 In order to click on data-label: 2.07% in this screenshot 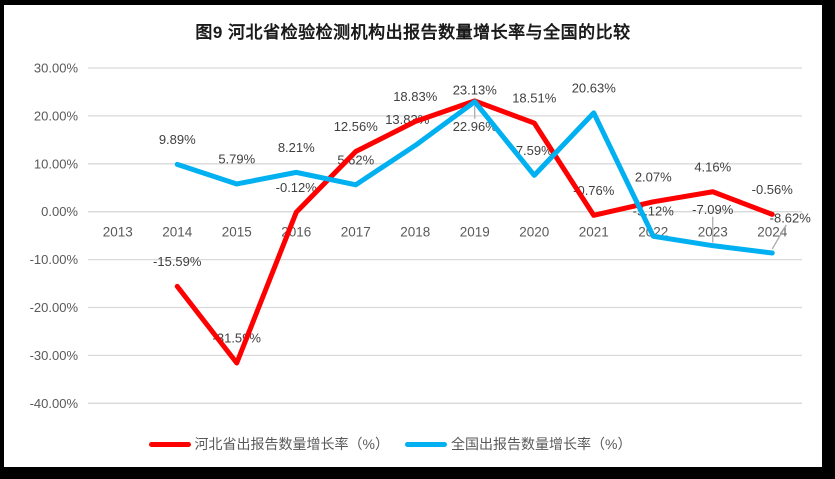, I will do `click(653, 176)`.